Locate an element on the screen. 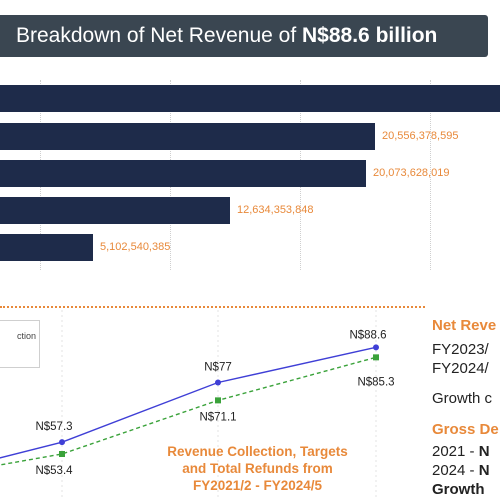 The height and width of the screenshot is (500, 500). bar-value-label: 20,556,378,595 is located at coordinates (420, 136).